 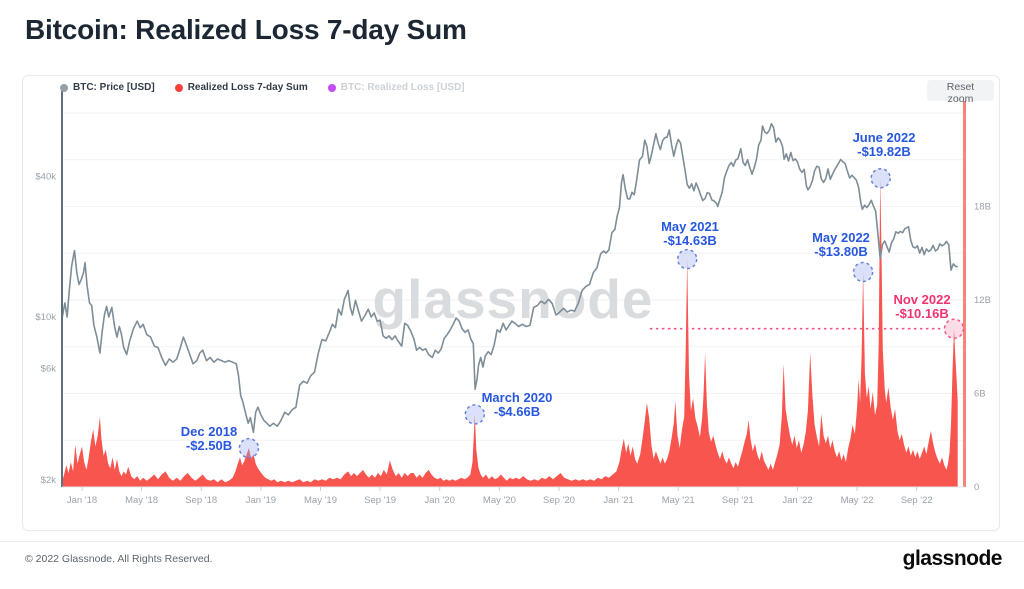 What do you see at coordinates (922, 313) in the screenshot?
I see `annotation-value: -$10.16B` at bounding box center [922, 313].